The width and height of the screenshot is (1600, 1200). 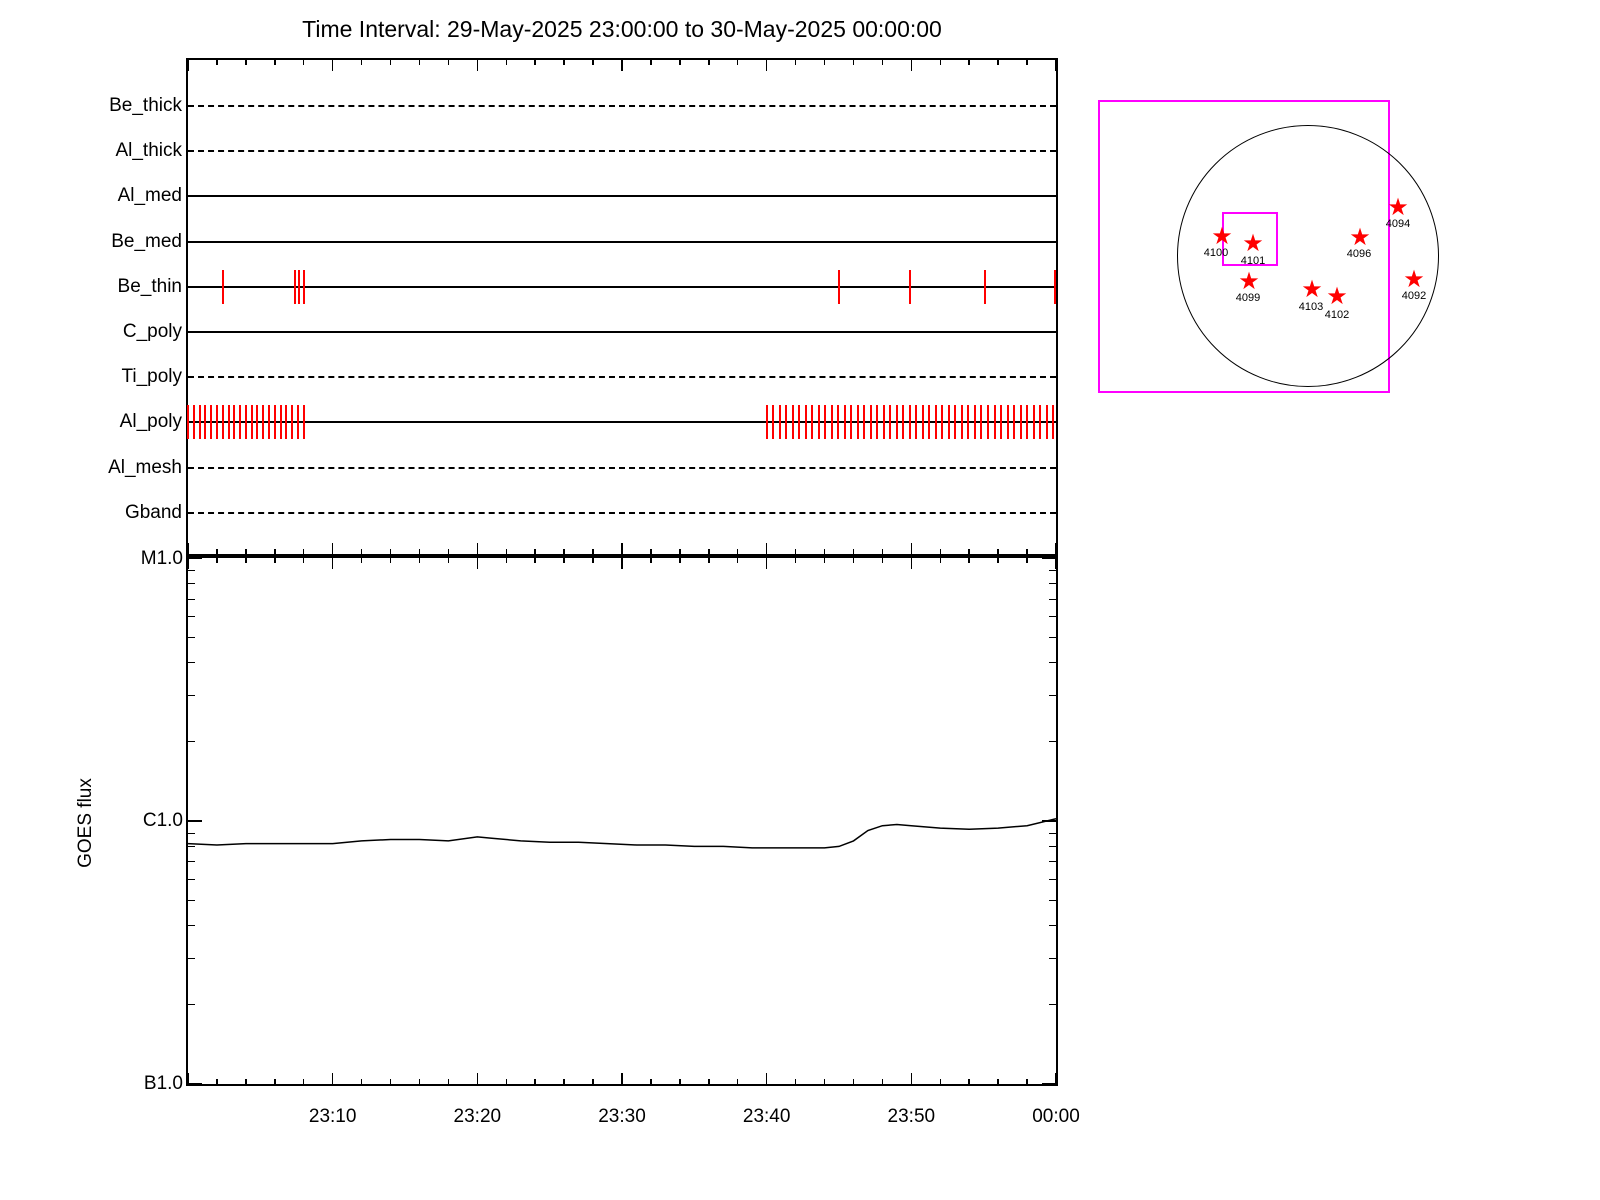 I want to click on solar-disk, so click(x=1308, y=256).